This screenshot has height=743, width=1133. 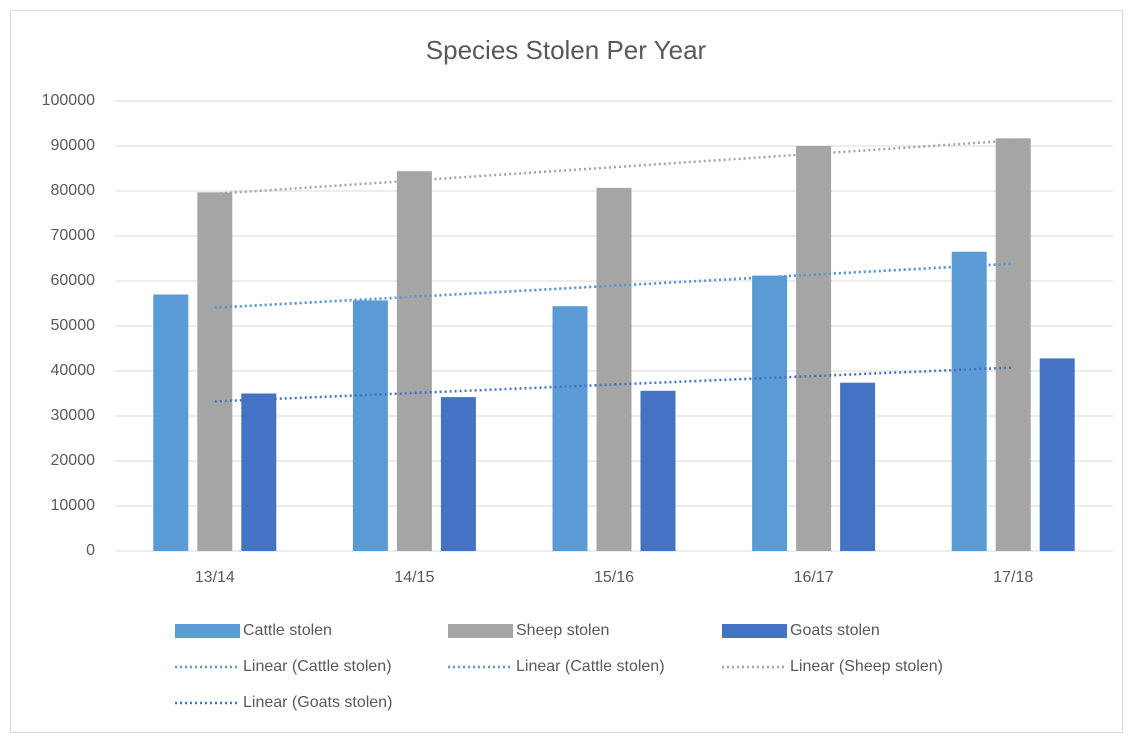 What do you see at coordinates (414, 577) in the screenshot?
I see `x-tick-label: 14/15` at bounding box center [414, 577].